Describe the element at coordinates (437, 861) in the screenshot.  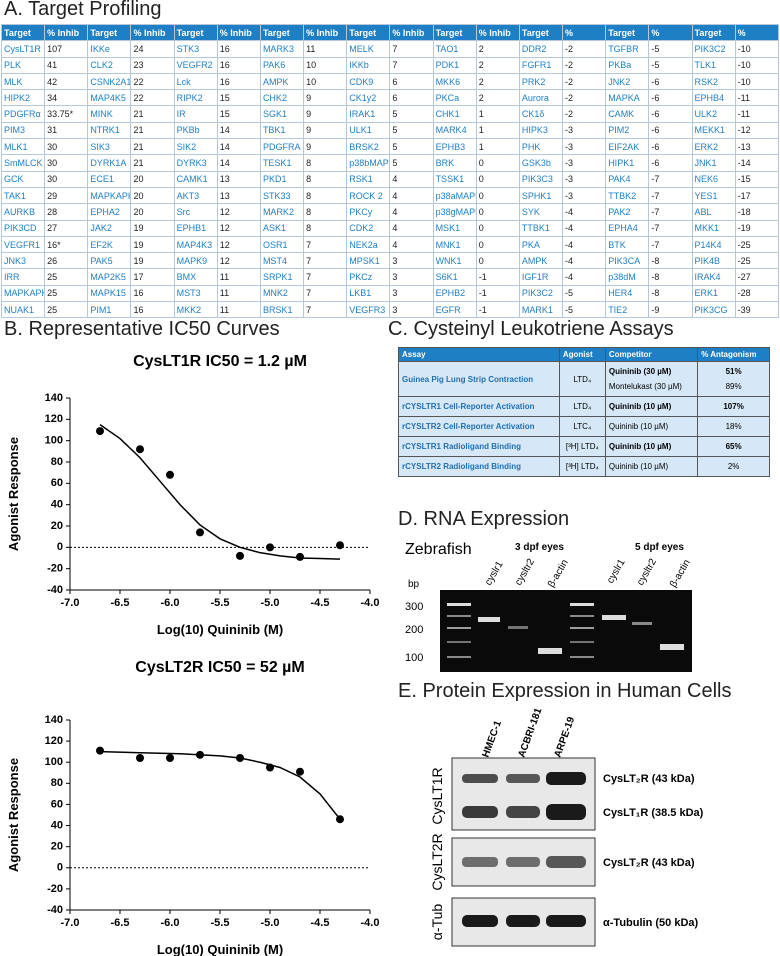
I see `blot-label: CysLT2R` at that location.